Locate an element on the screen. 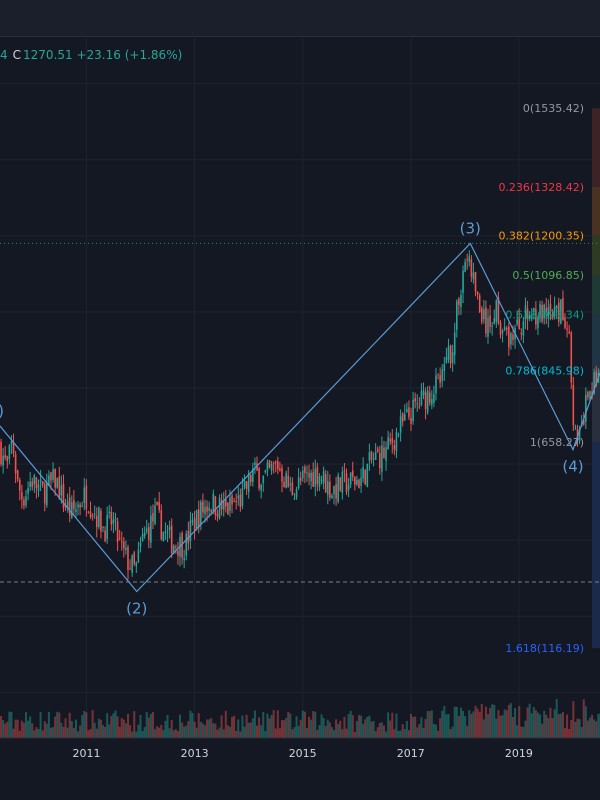 This screenshot has height=800, width=600. x-tick-label: 2017 is located at coordinates (411, 753).